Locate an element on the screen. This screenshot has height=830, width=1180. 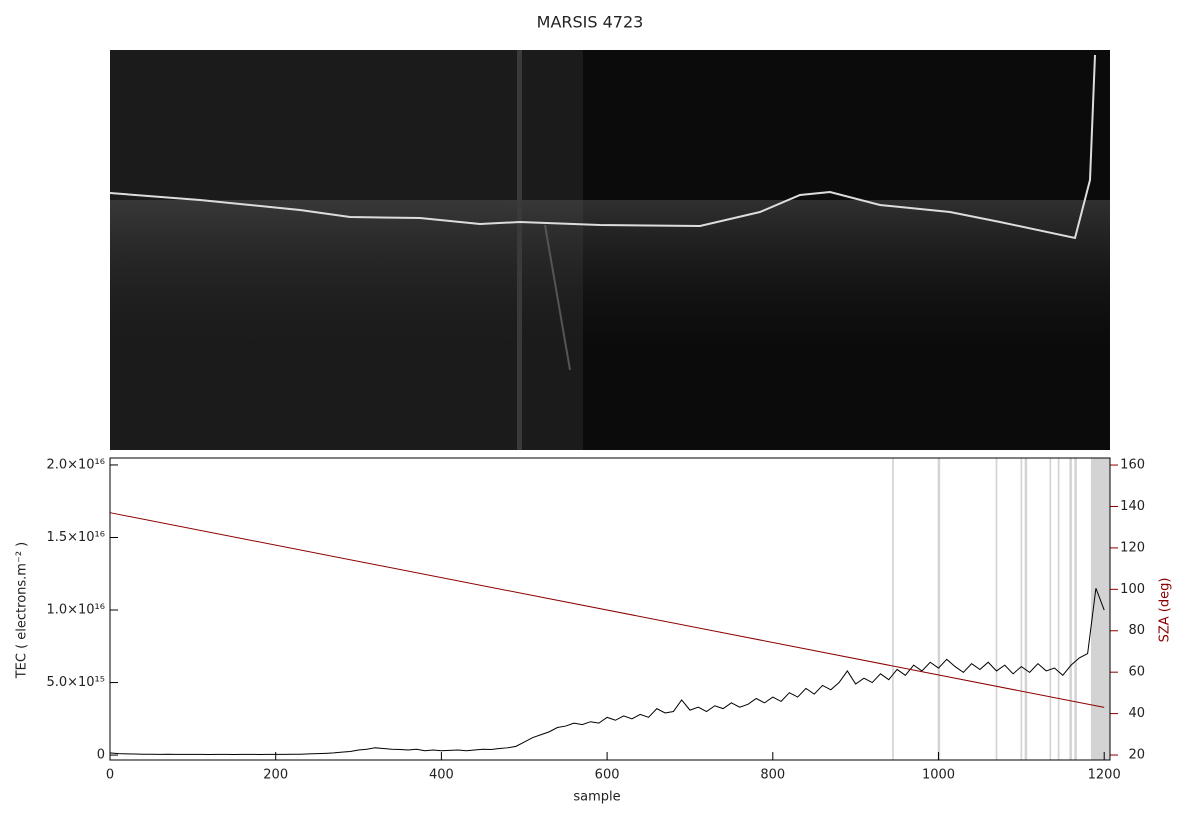
vertical-streak is located at coordinates (519, 250).